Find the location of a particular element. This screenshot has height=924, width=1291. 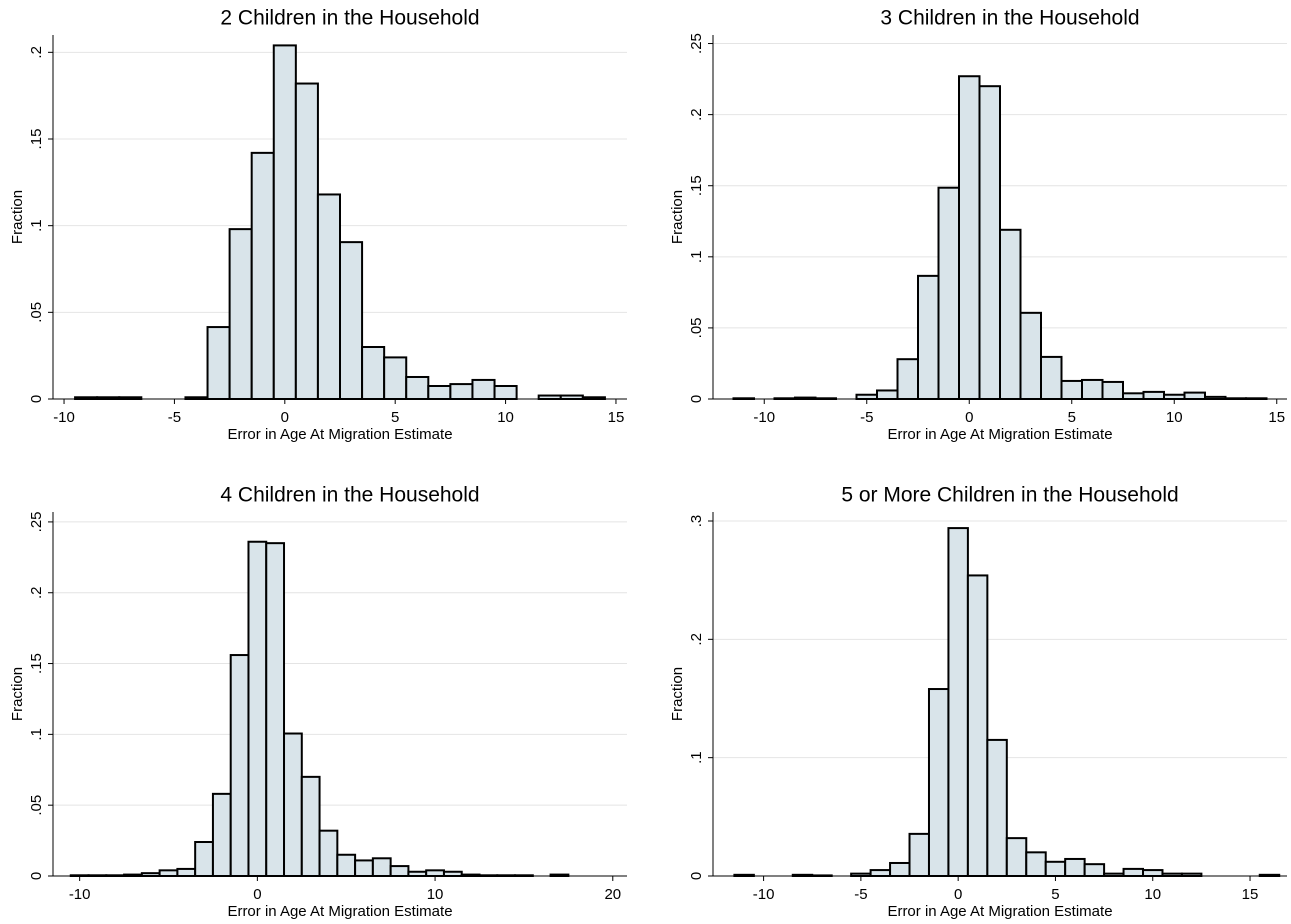

panel-title: 3 Children in the Household is located at coordinates (1009, 18).